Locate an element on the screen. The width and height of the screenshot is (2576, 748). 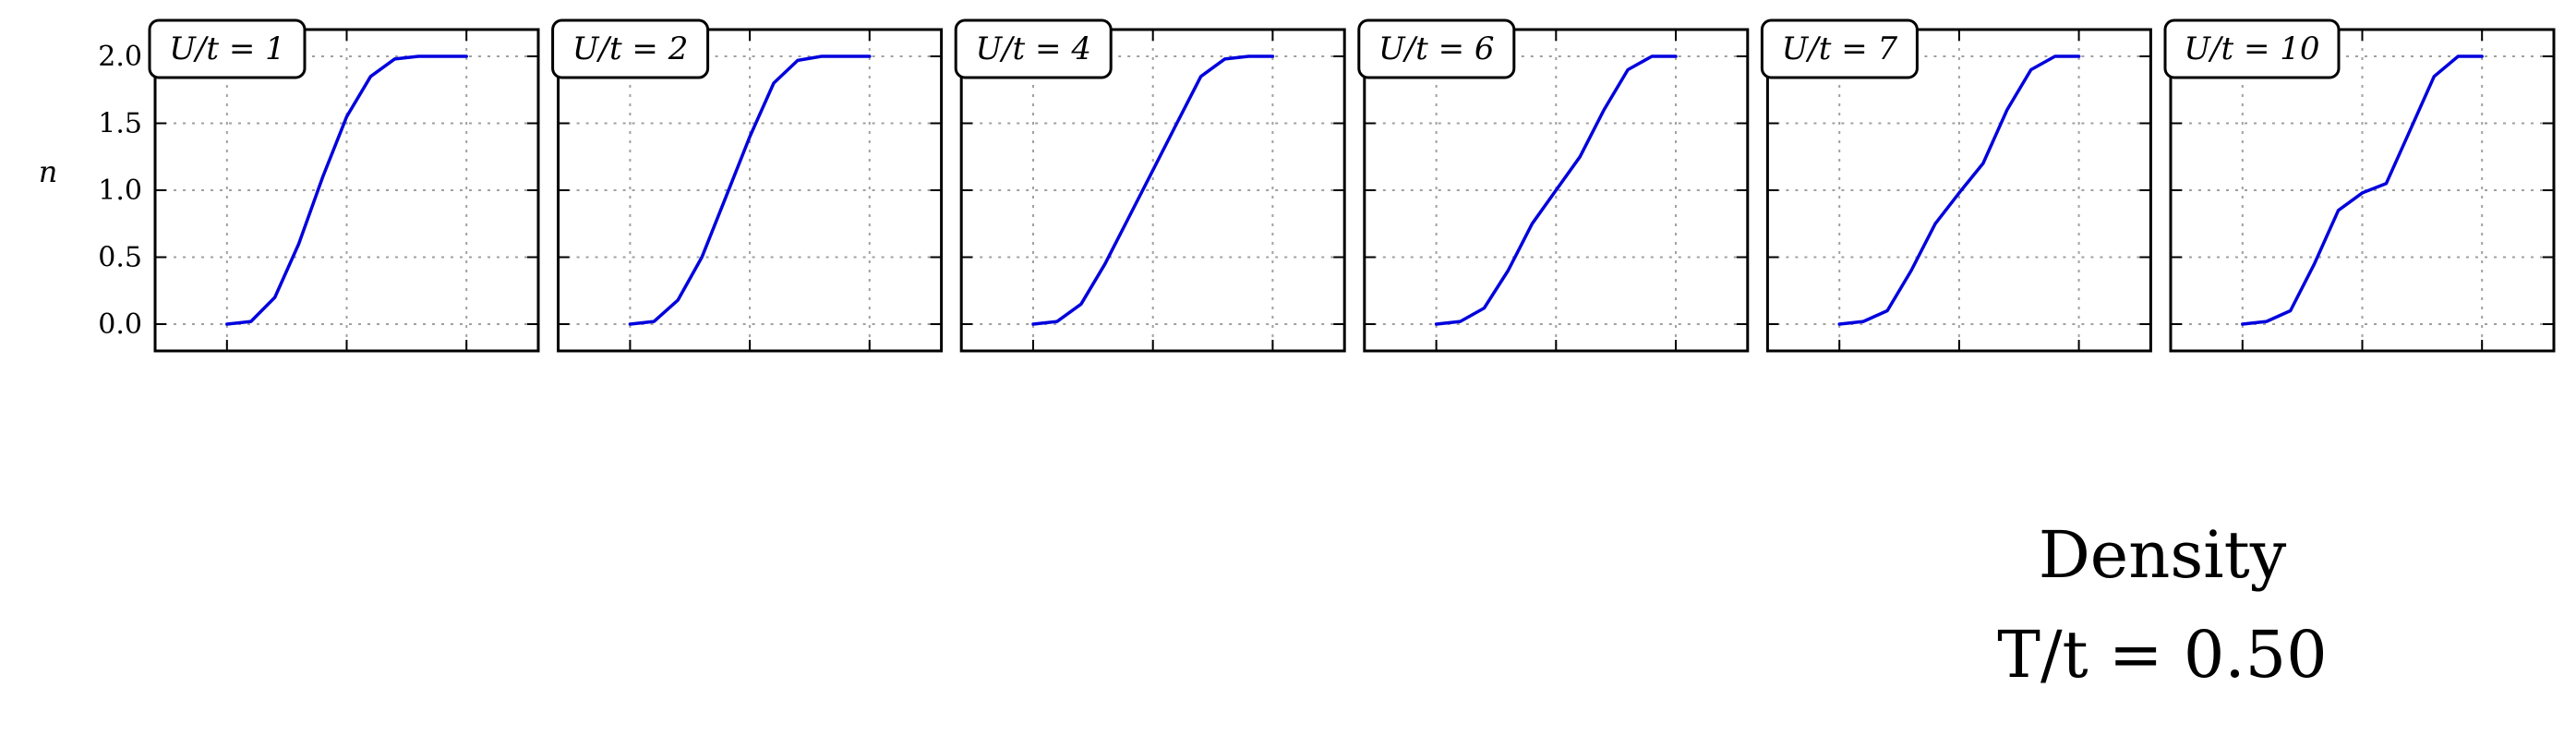
panel-6: U/t = 10 is located at coordinates (2359, 186).